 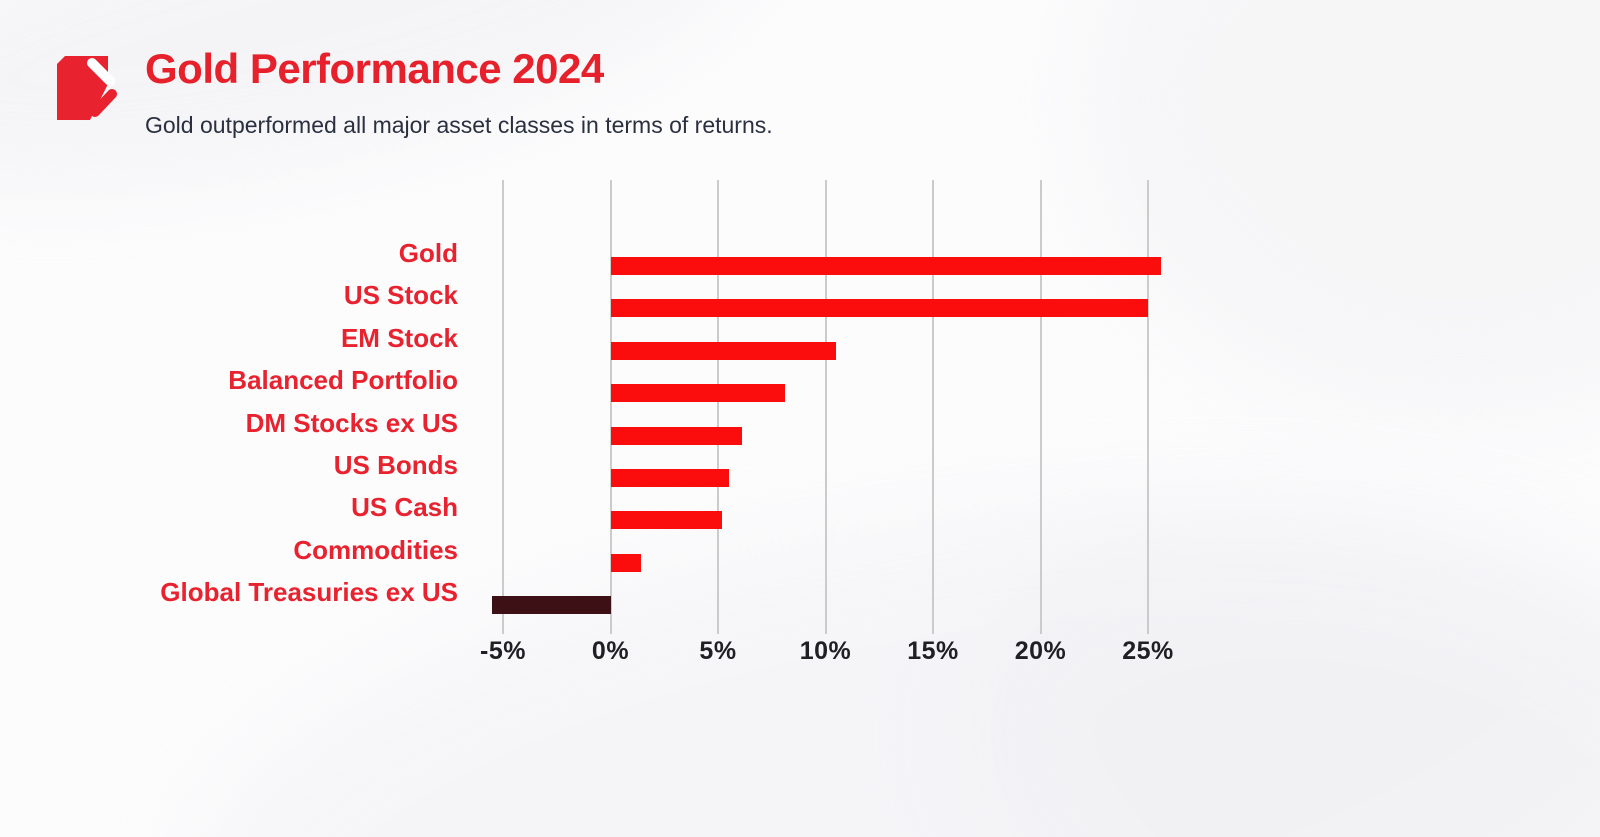 I want to click on axis-tick-label-20pct: 20%, so click(x=1040, y=651).